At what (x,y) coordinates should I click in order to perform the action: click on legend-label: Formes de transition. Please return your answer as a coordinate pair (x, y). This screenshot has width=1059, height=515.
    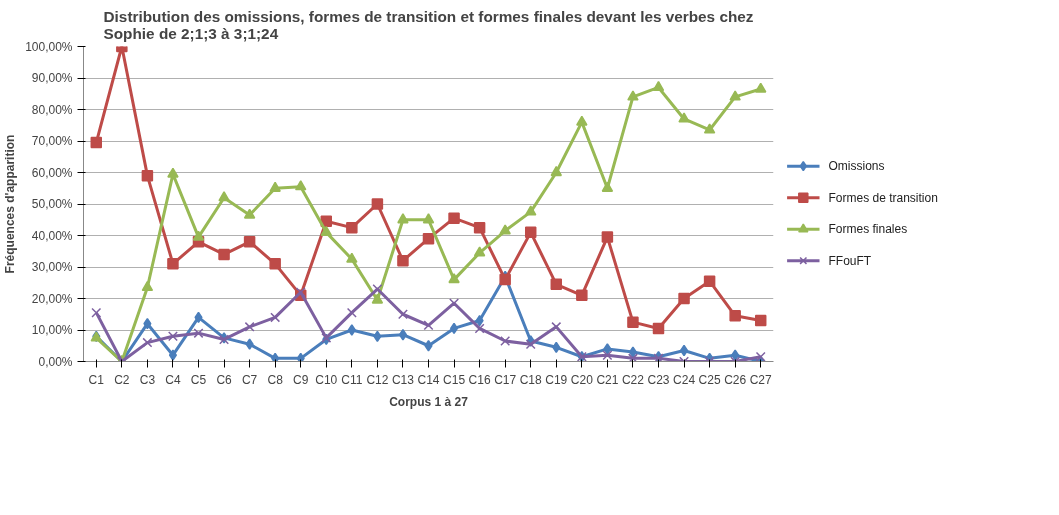
    Looking at the image, I should click on (883, 197).